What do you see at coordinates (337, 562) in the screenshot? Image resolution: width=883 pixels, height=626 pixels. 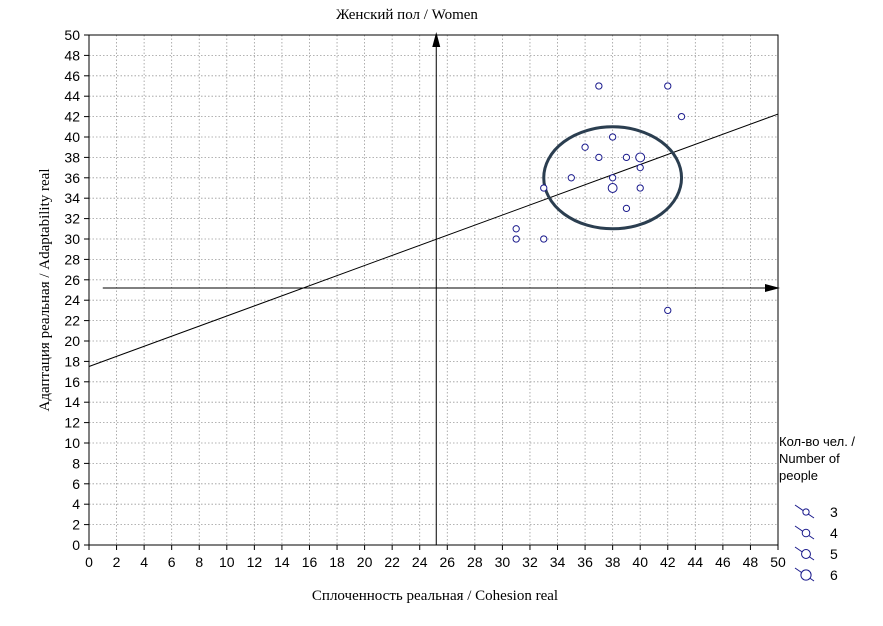 I see `x-tick-label: 18` at bounding box center [337, 562].